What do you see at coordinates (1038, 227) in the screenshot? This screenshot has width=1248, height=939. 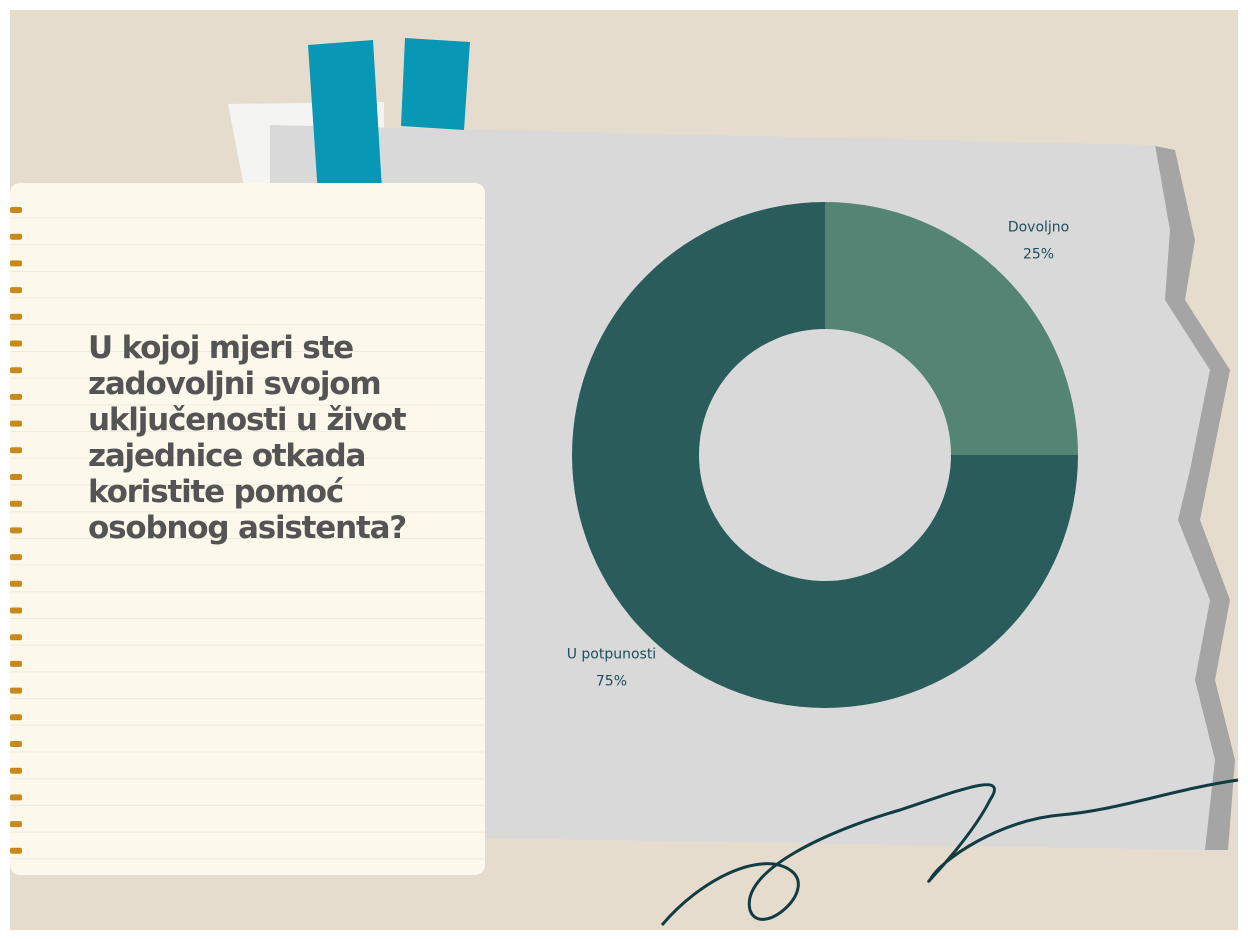 I see `segment-label: Dovoljno` at bounding box center [1038, 227].